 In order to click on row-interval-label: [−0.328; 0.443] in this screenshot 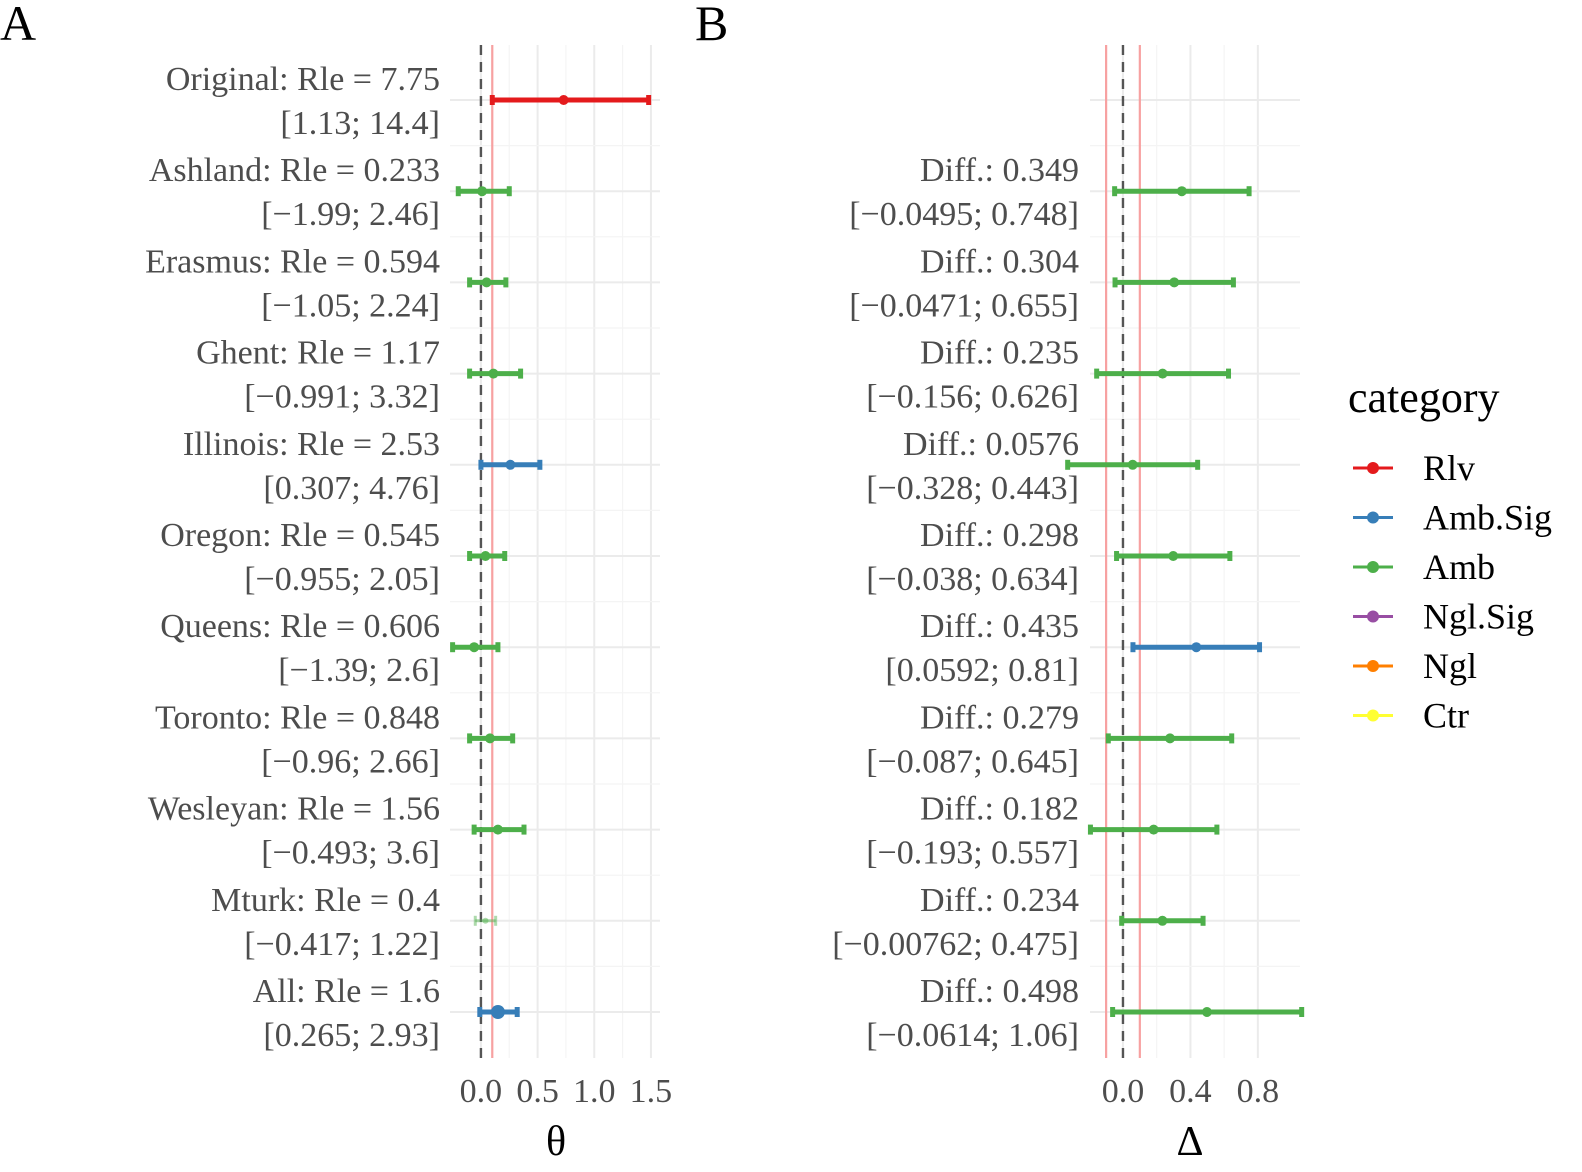, I will do `click(972, 488)`.